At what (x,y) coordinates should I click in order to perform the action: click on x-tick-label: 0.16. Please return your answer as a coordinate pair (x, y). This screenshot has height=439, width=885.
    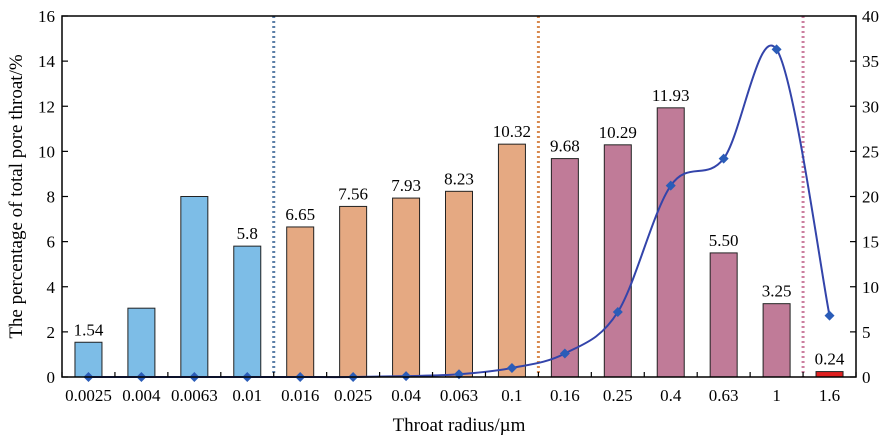
    Looking at the image, I should click on (565, 395).